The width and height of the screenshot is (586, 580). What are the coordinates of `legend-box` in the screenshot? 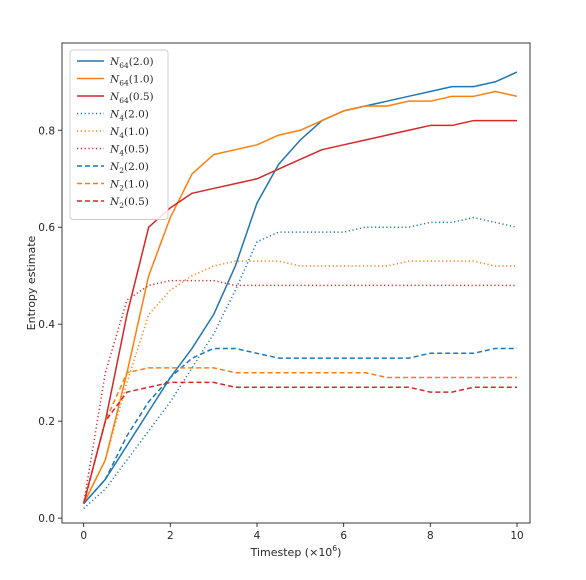 It's located at (119, 134).